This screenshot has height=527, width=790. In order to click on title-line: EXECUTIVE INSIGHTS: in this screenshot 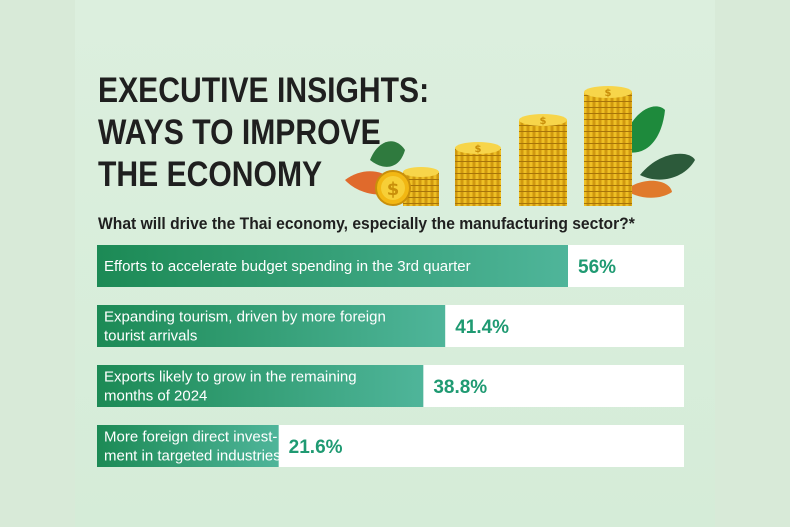, I will do `click(264, 90)`.